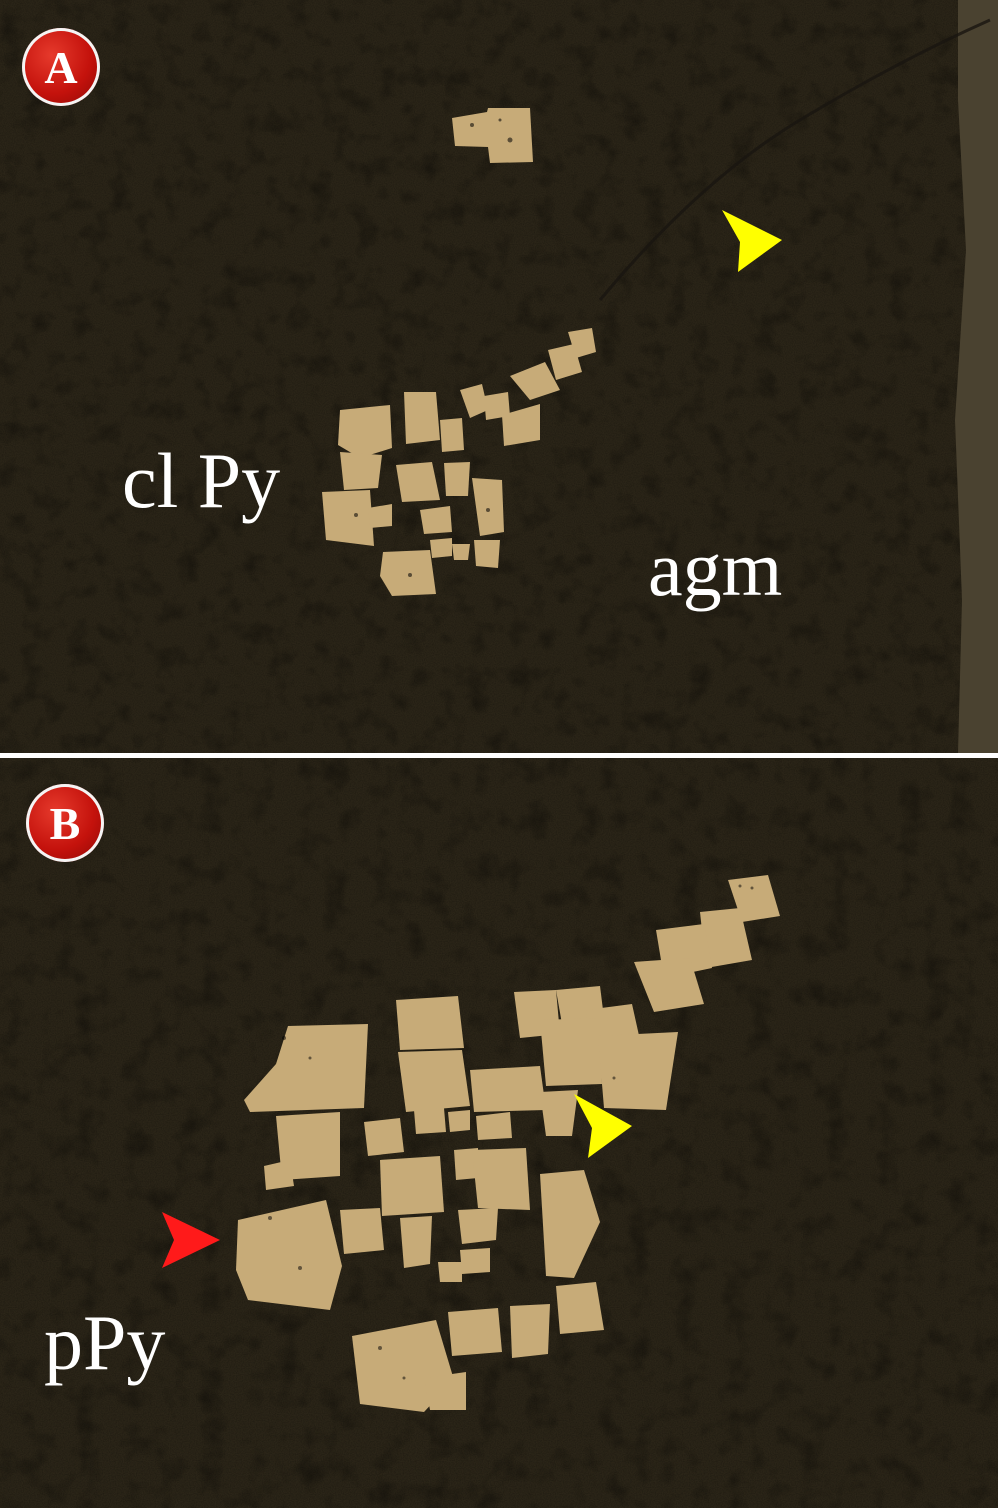 This screenshot has height=1508, width=998. Describe the element at coordinates (459, 462) in the screenshot. I see `pyrite-cluster-a` at that location.